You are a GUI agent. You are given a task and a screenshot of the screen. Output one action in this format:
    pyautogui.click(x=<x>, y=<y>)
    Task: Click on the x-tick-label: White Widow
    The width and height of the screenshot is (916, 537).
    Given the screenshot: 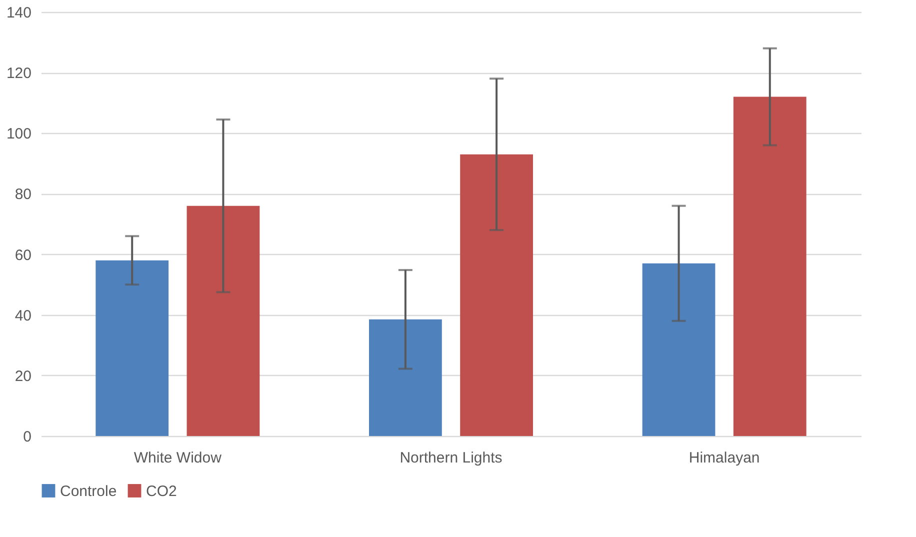 What is the action you would take?
    pyautogui.click(x=178, y=458)
    